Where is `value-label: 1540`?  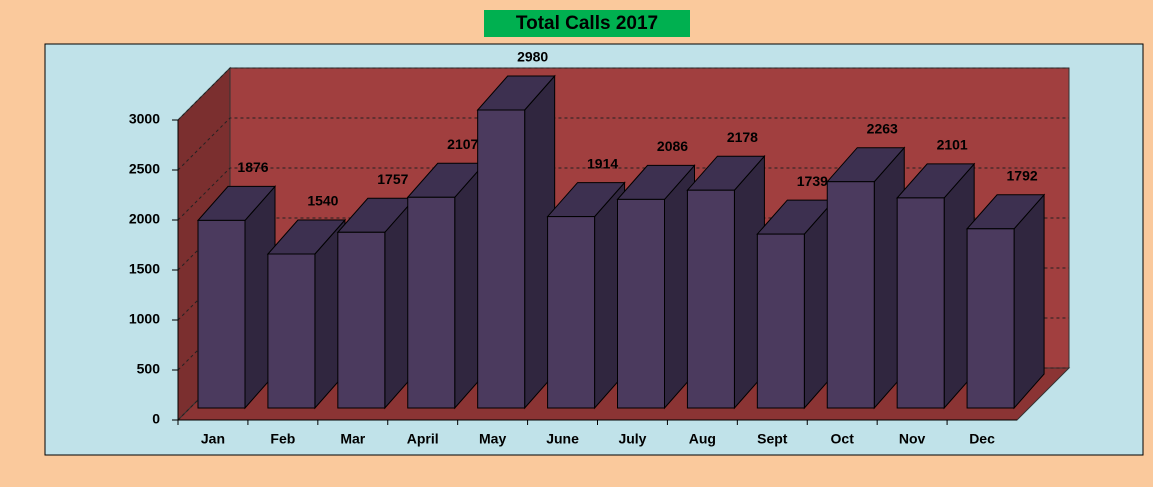 value-label: 1540 is located at coordinates (322, 201).